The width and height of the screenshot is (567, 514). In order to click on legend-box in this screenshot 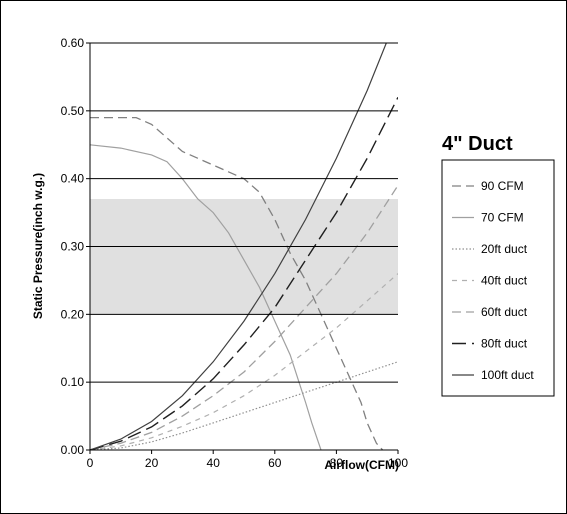, I will do `click(498, 278)`.